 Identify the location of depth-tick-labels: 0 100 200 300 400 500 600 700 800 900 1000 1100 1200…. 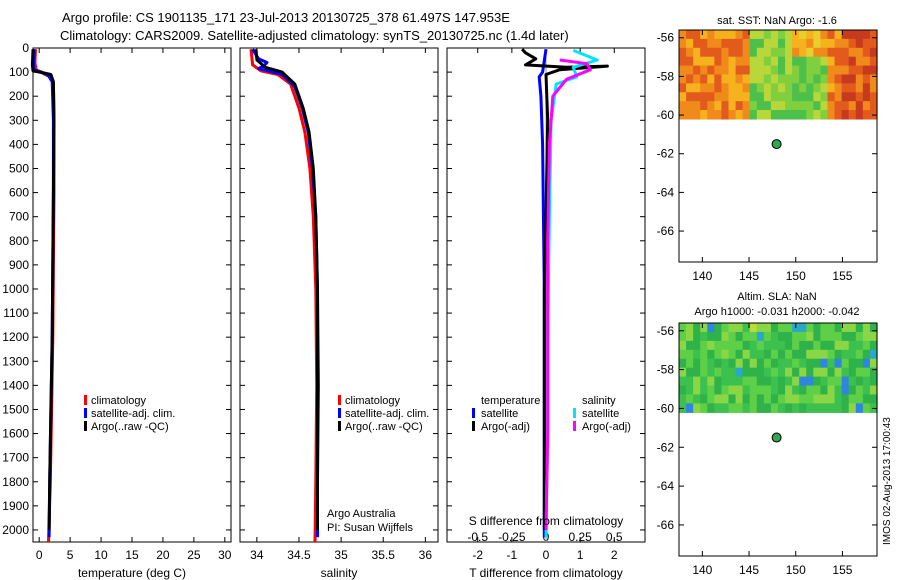
(15, 289).